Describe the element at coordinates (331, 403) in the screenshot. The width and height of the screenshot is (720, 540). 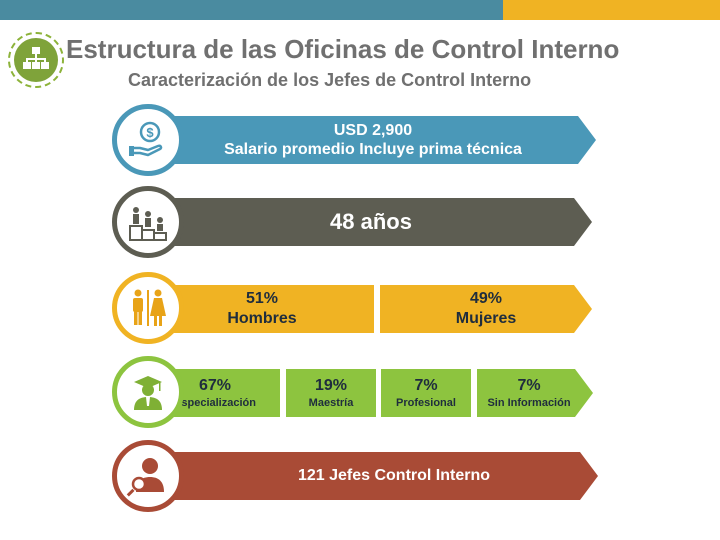
I see `education-label: Maestría` at that location.